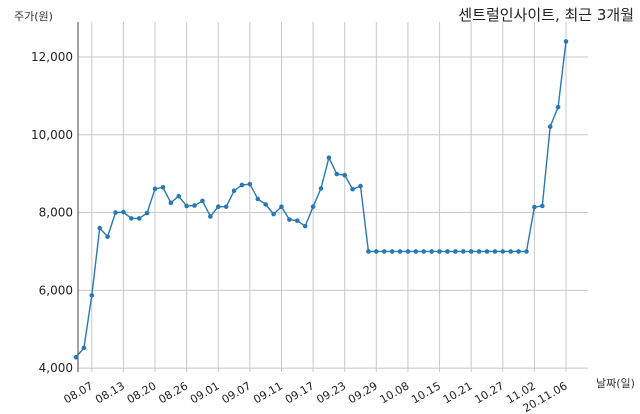  What do you see at coordinates (205, 392) in the screenshot?
I see `x-tick-label: 09.01` at bounding box center [205, 392].